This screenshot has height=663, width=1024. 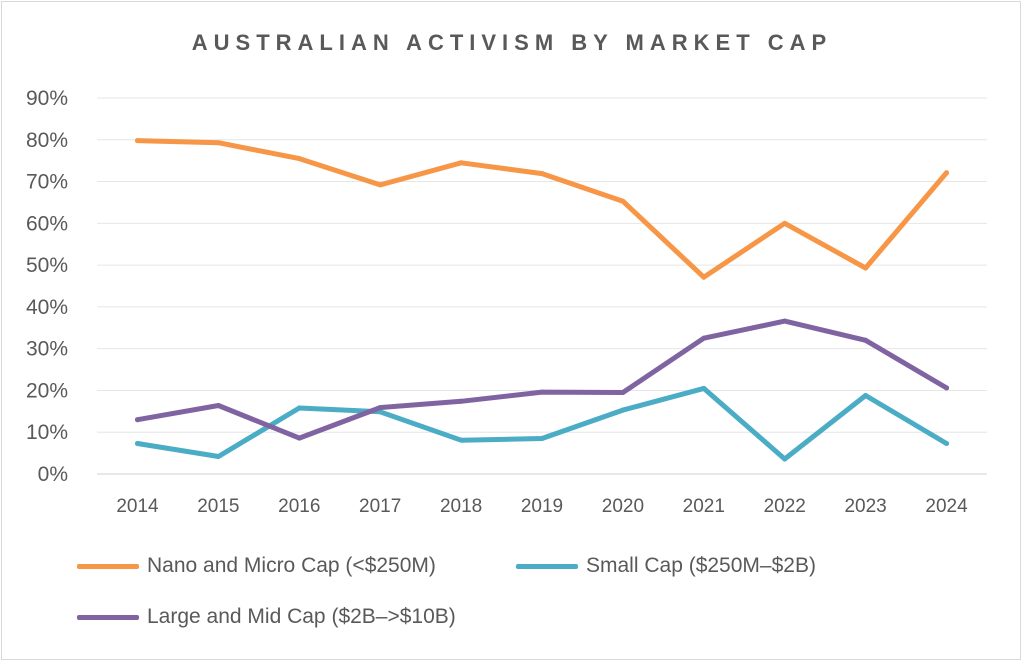 I want to click on legend-item-nano-micro: Nano and Micro Cap (<$250M), so click(x=256, y=566).